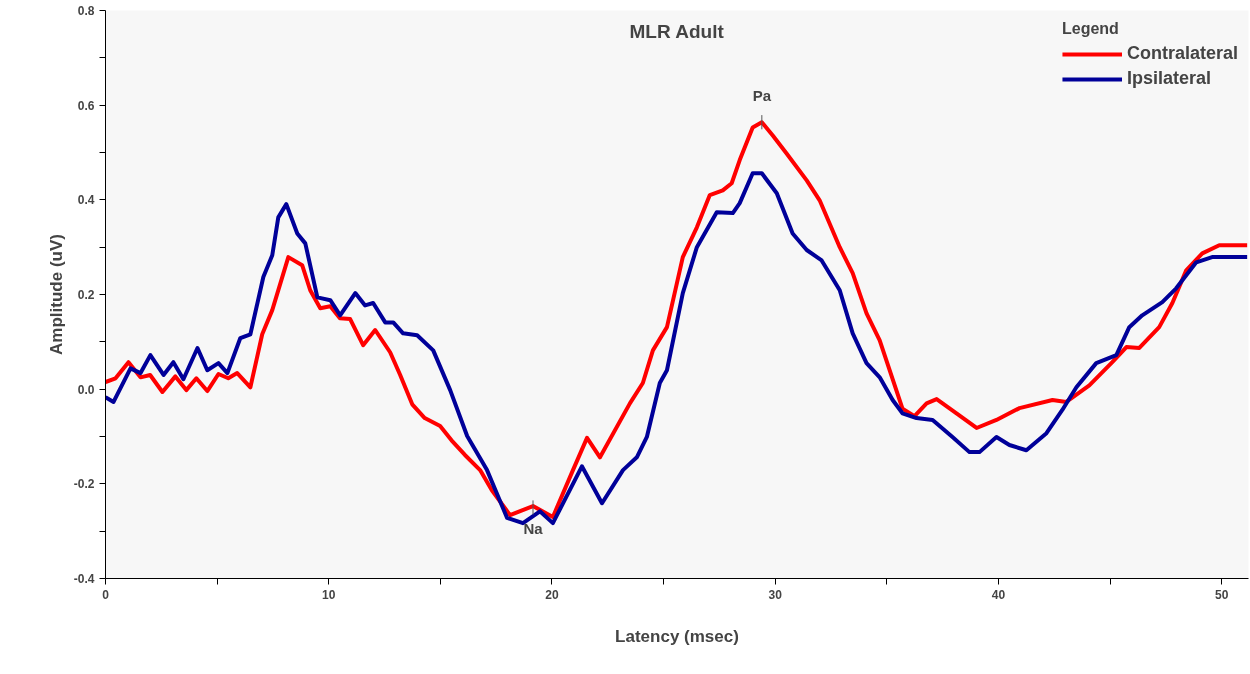 Image resolution: width=1250 pixels, height=674 pixels. What do you see at coordinates (84, 579) in the screenshot?
I see `y-tick-label: -0.4` at bounding box center [84, 579].